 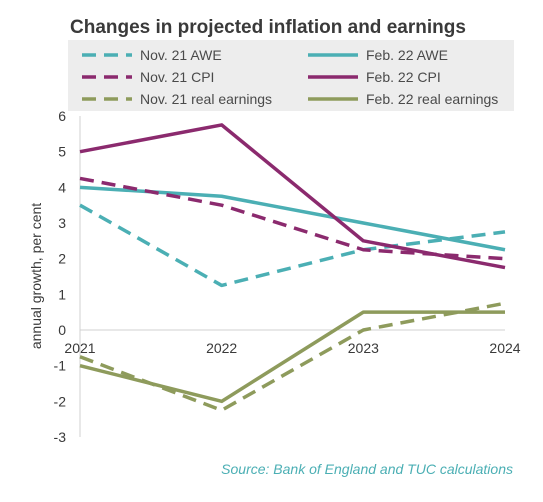 I want to click on y-tick-label: 1, so click(x=62, y=294).